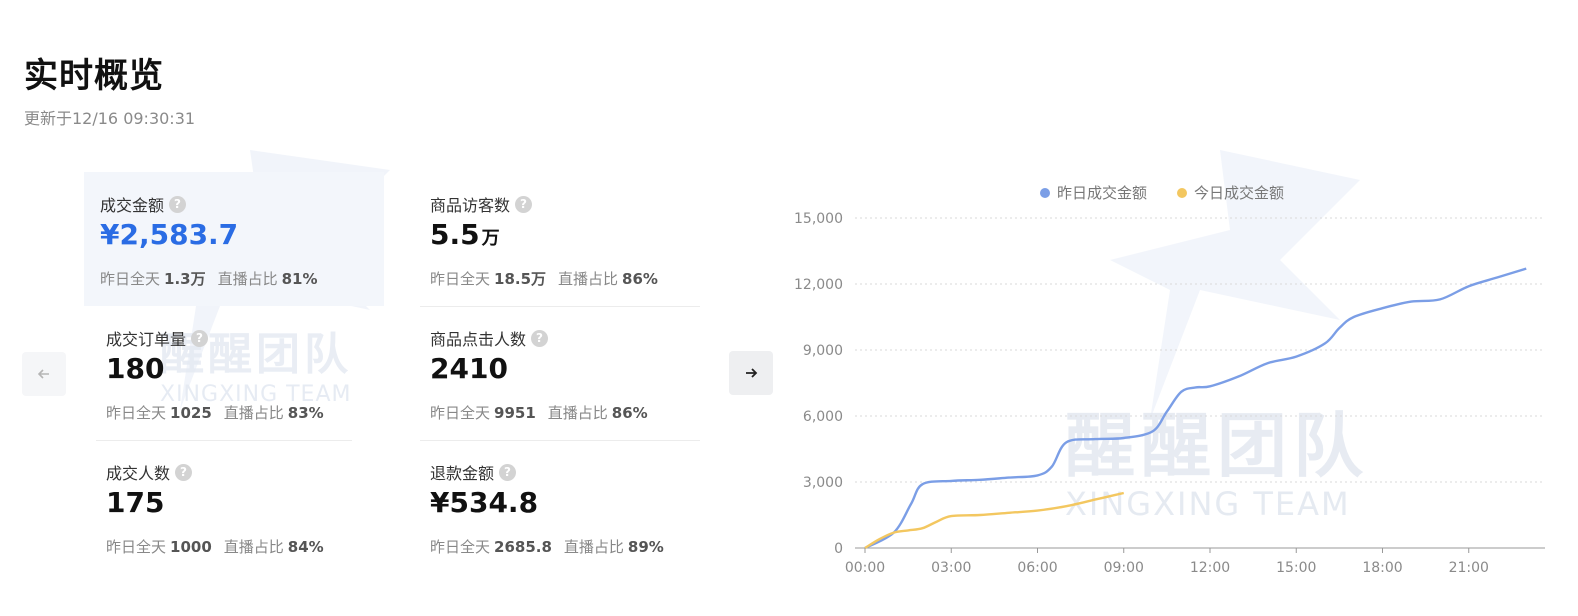  I want to click on metric-value: ¥534.8, so click(484, 502).